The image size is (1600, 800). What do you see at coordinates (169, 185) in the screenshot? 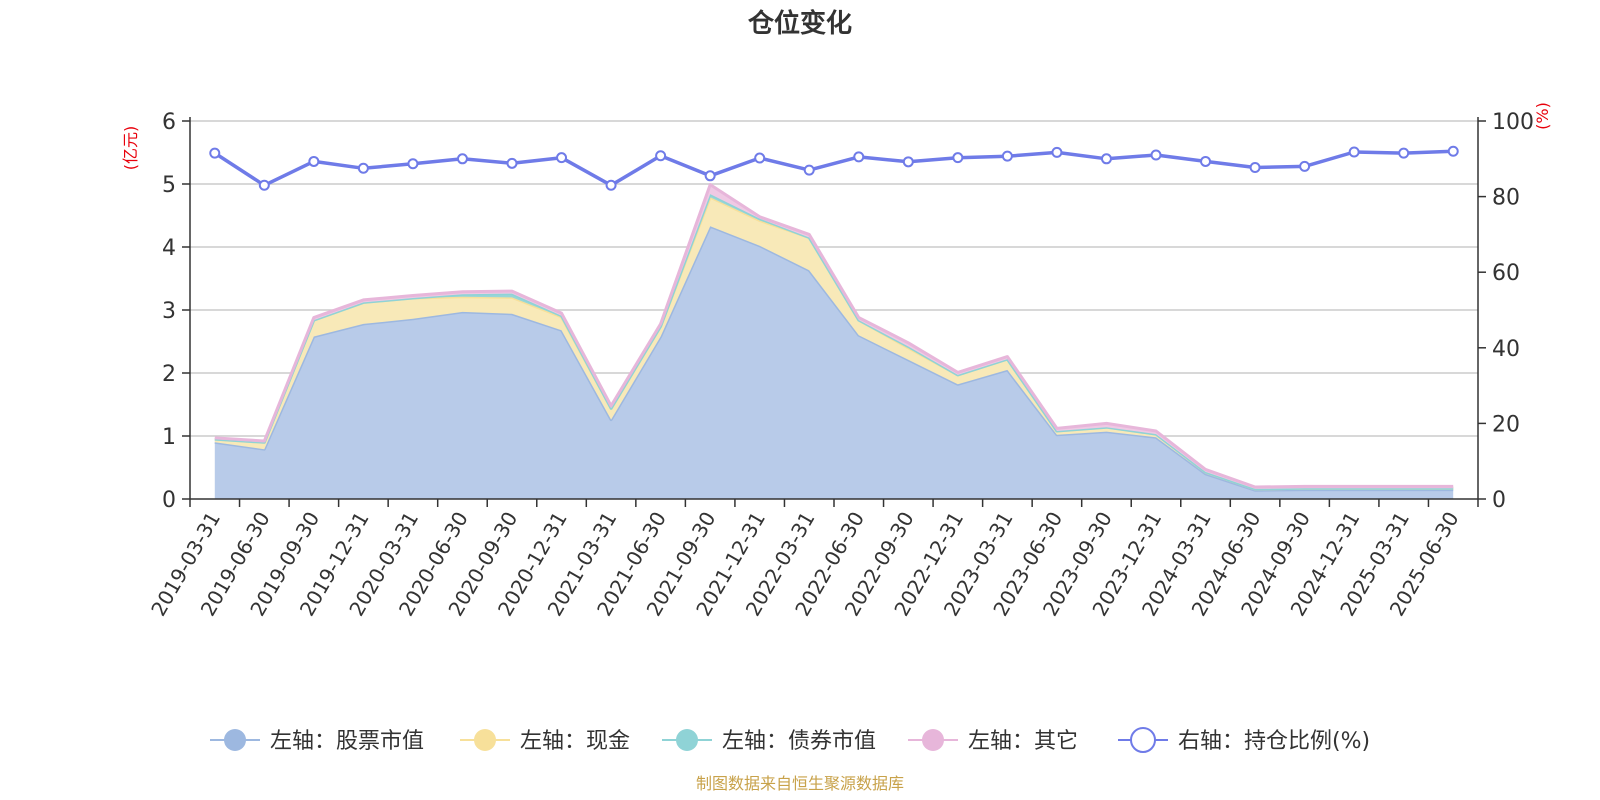
I see `left-axis-tick-label: 5` at bounding box center [169, 185].